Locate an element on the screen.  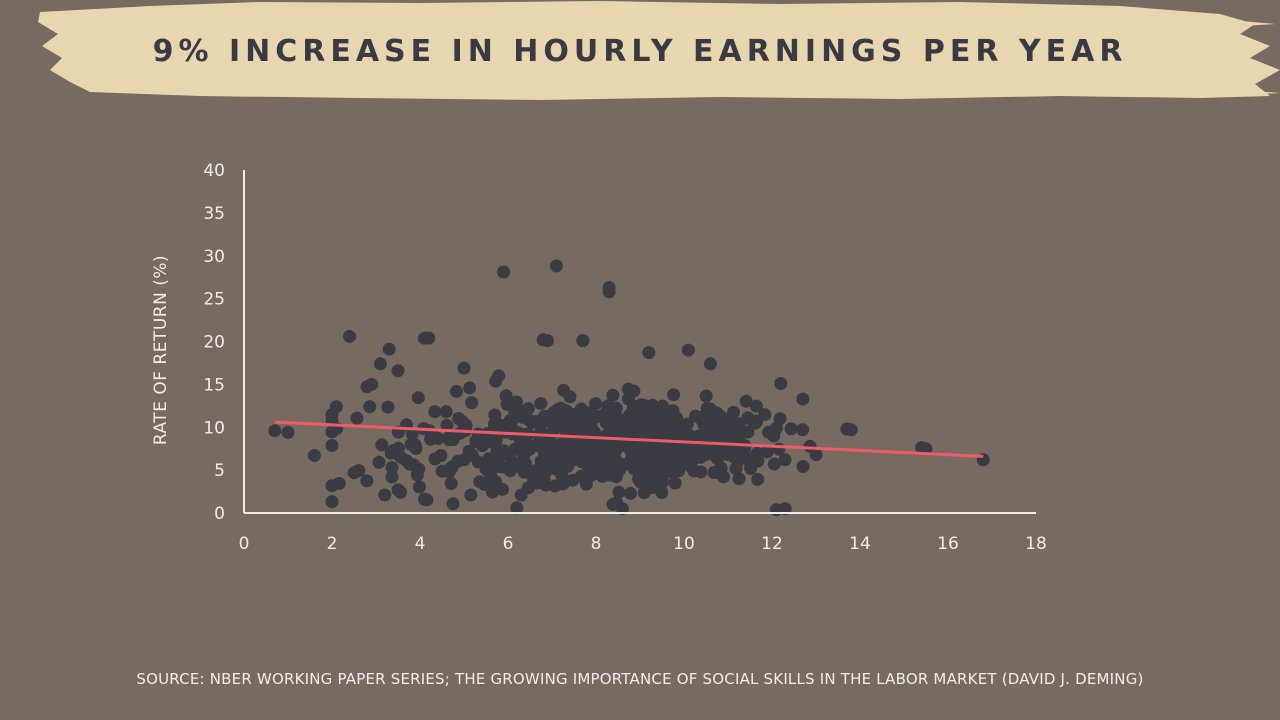
brush-streak is located at coordinates (1212, 22).